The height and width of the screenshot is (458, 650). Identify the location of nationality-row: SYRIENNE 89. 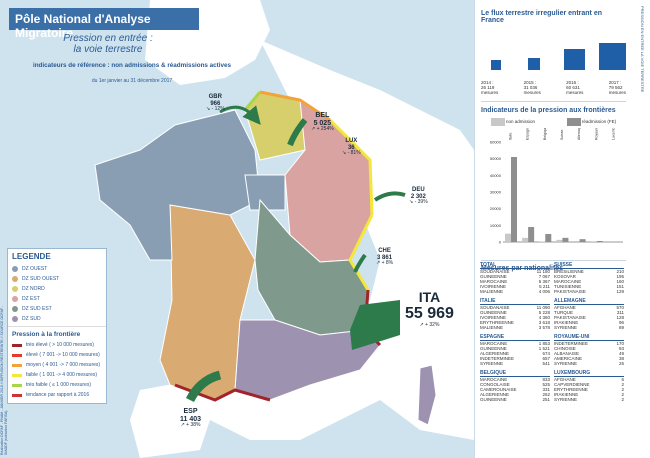
(589, 327).